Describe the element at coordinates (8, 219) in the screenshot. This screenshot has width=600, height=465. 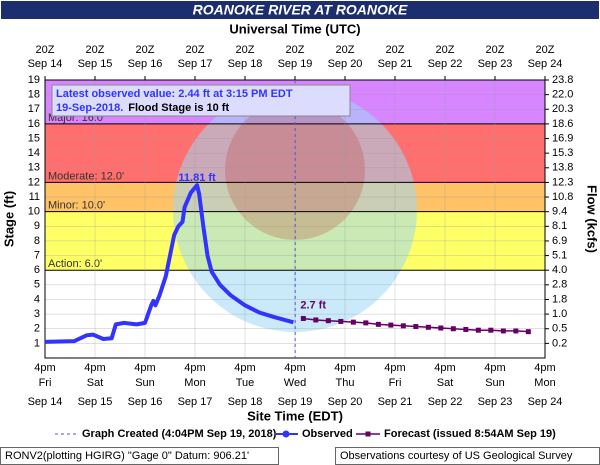
I see `y-axis-title: Stage (ft)` at that location.